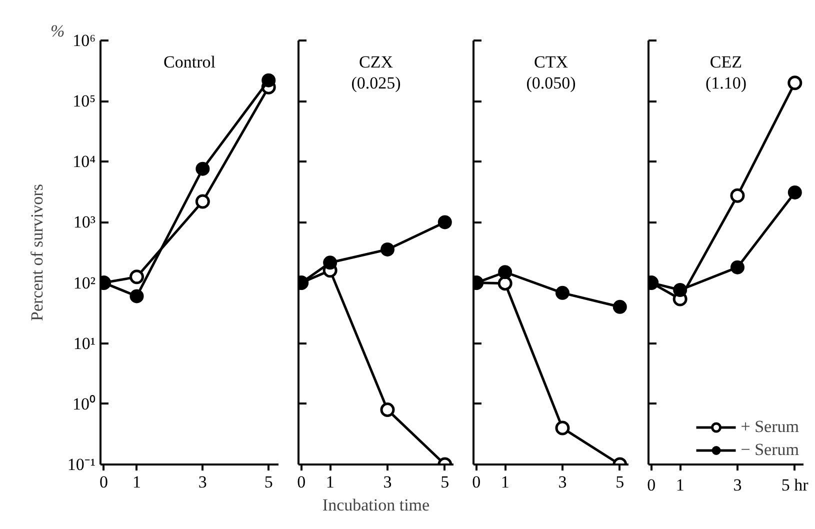 The height and width of the screenshot is (529, 815). I want to click on text: CZX (0.025), so click(376, 72).